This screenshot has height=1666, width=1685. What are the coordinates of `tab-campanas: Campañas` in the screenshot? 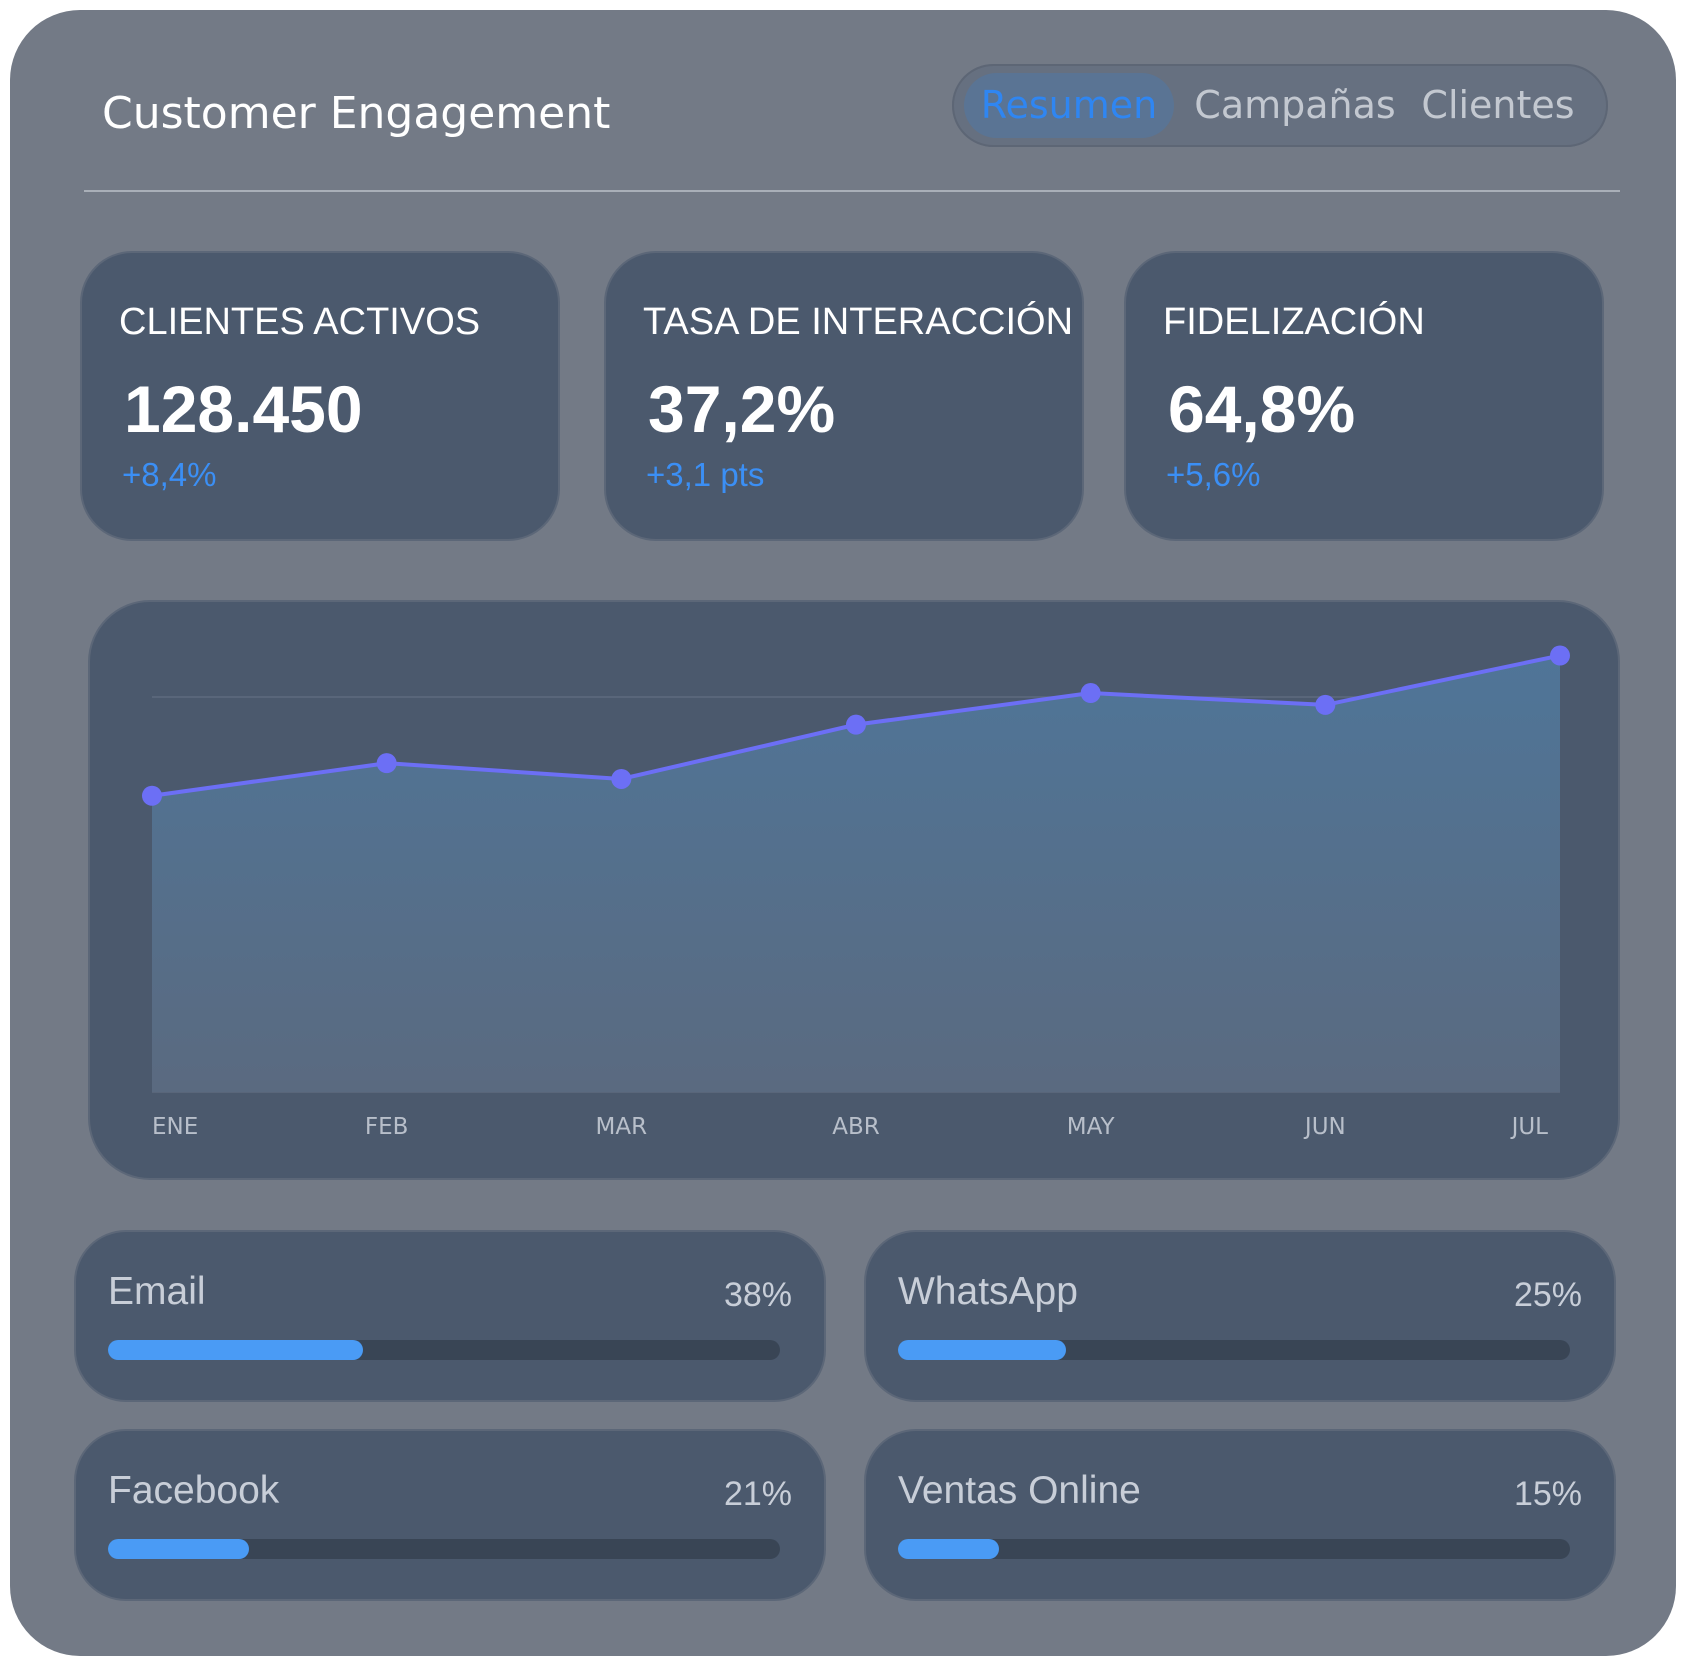 It's located at (1295, 105).